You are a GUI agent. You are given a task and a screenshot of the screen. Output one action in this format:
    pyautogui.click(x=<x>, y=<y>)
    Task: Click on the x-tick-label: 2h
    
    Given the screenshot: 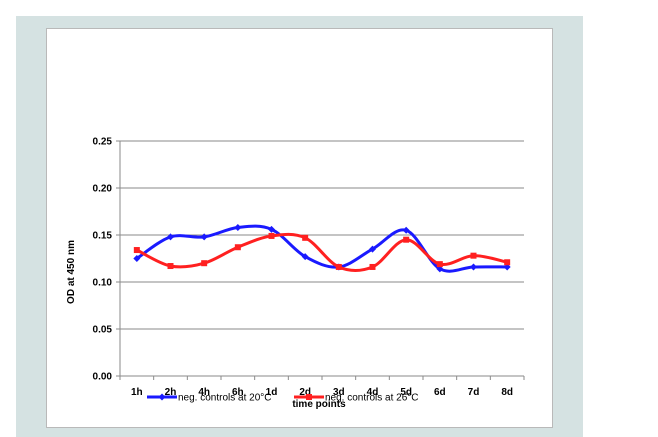 What is the action you would take?
    pyautogui.click(x=171, y=392)
    